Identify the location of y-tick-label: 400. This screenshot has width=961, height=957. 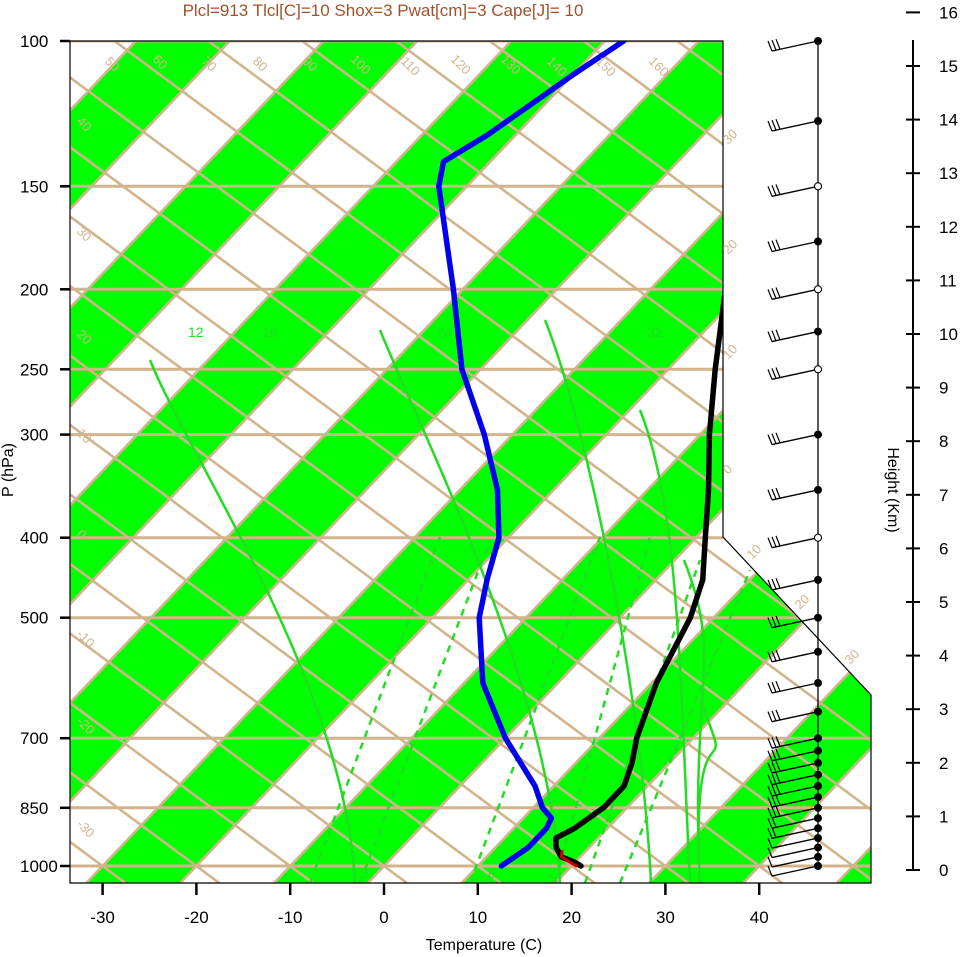
(34, 538).